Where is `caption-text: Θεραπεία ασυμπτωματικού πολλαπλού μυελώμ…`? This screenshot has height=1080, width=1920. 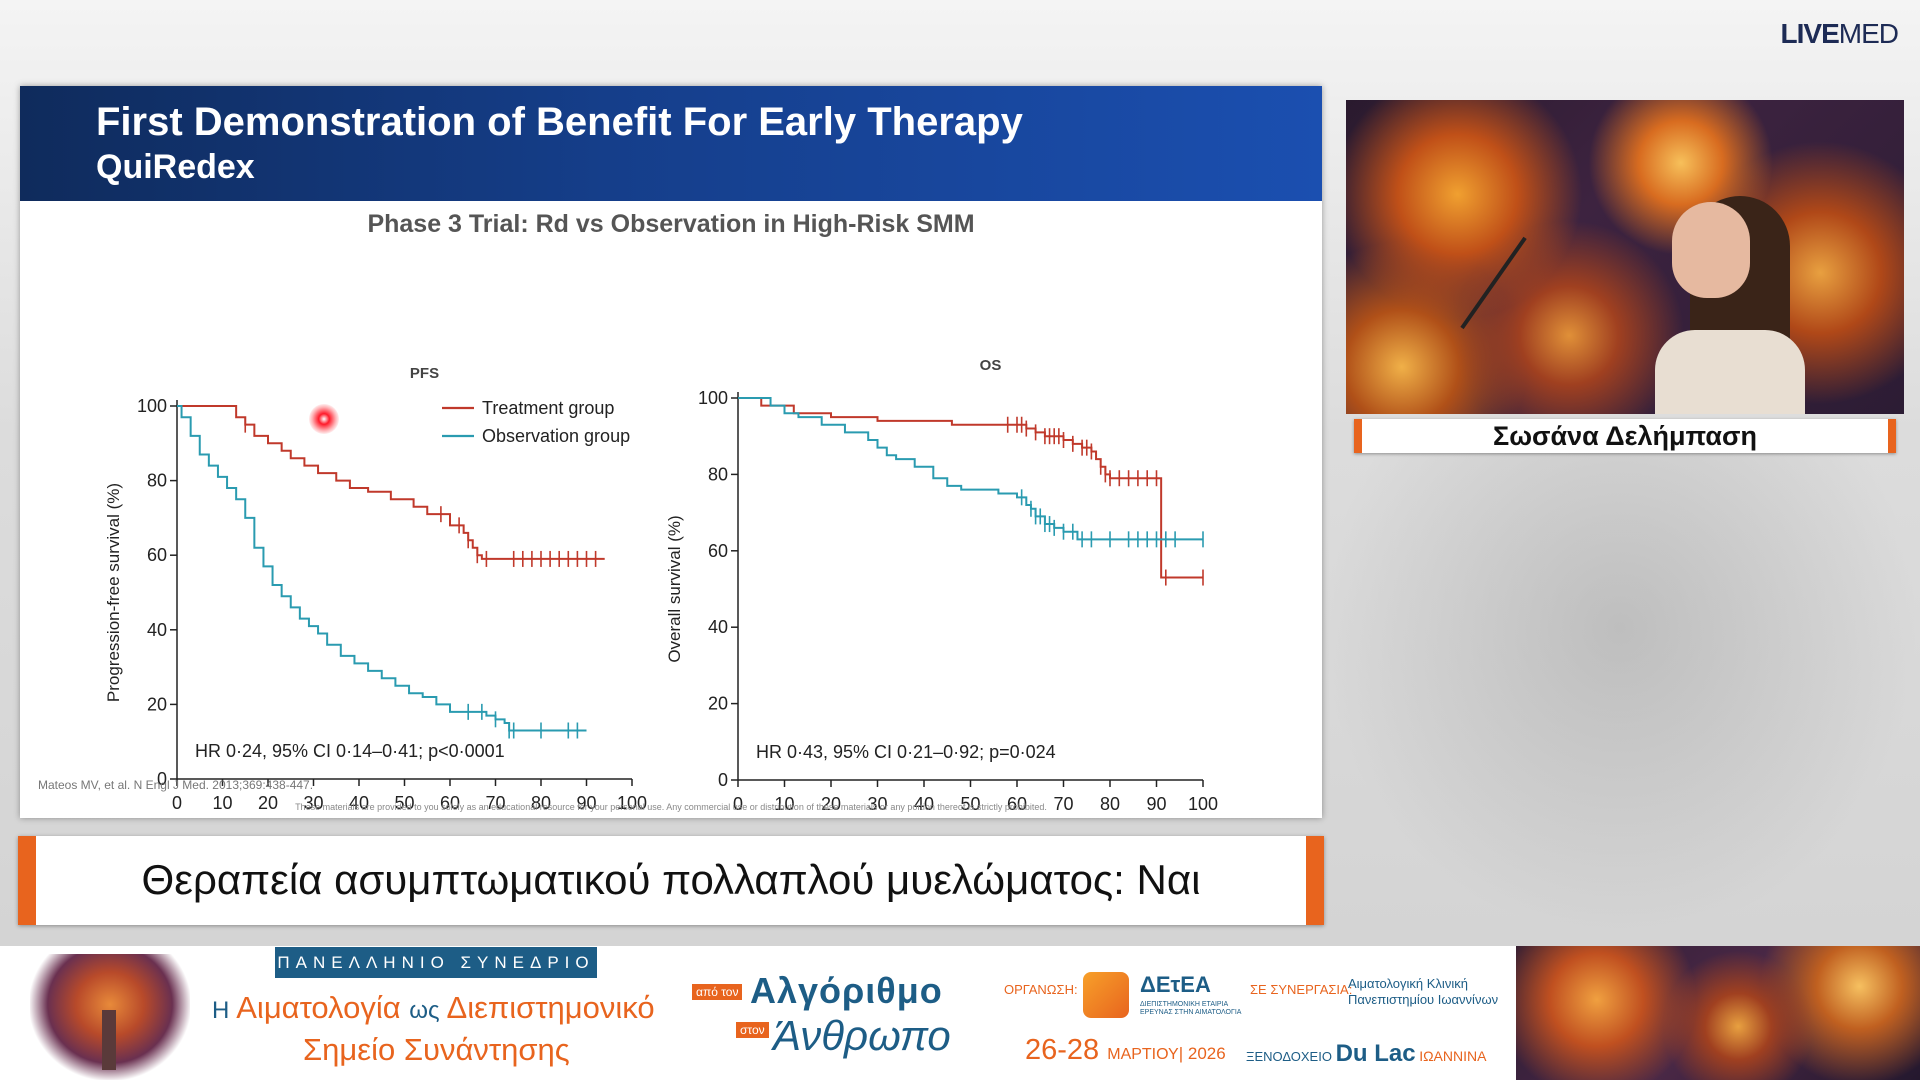 caption-text: Θεραπεία ασυμπτωματικού πολλαπλού μυελώμ… is located at coordinates (671, 879).